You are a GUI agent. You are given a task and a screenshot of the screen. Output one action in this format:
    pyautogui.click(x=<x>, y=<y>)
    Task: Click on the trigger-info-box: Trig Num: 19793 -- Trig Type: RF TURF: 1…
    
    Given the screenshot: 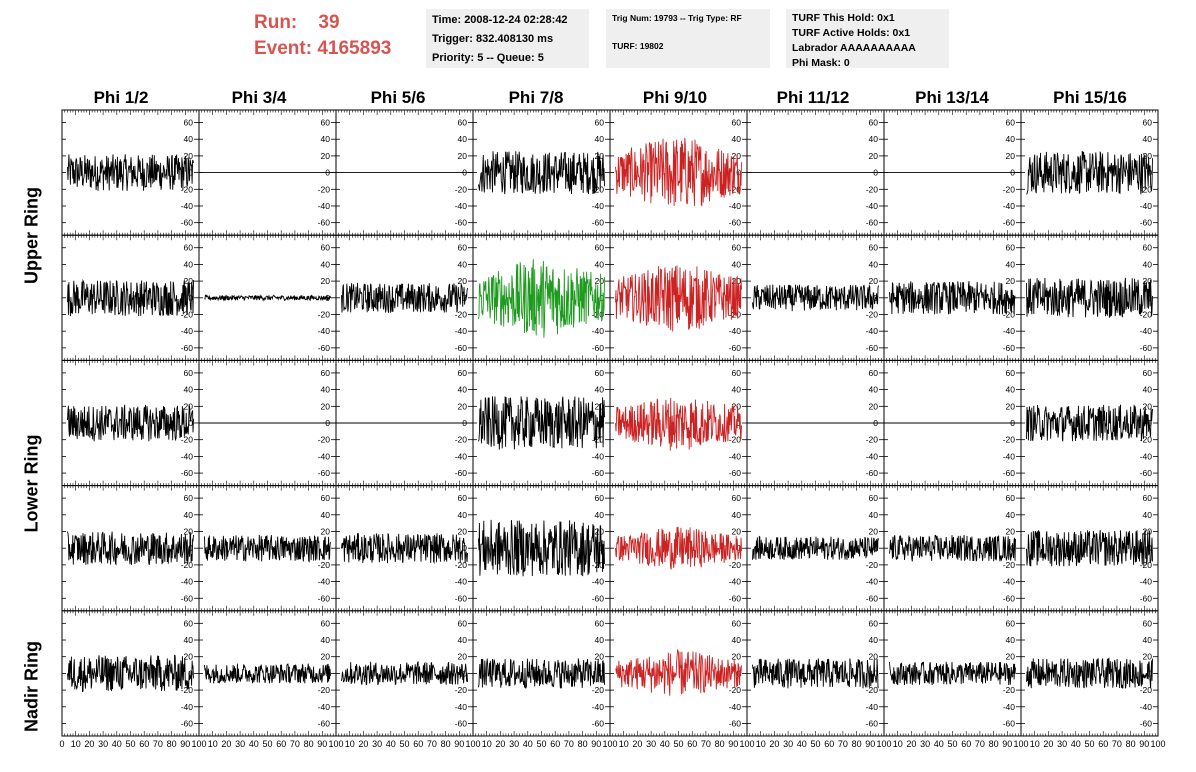 What is the action you would take?
    pyautogui.click(x=688, y=38)
    